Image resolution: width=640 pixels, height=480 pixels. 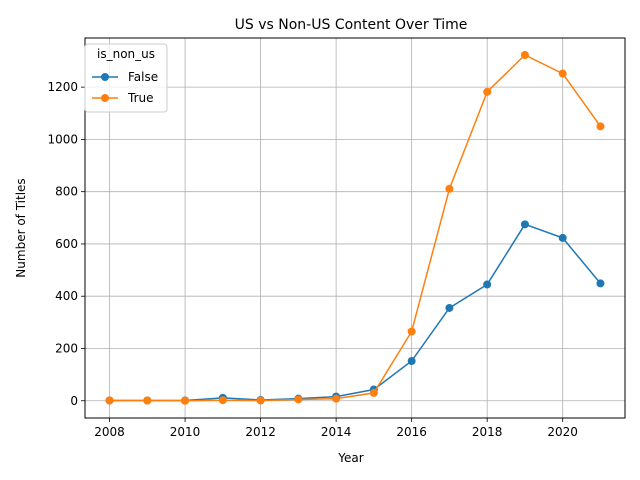 I want to click on x-tick-label: 2014, so click(x=336, y=432).